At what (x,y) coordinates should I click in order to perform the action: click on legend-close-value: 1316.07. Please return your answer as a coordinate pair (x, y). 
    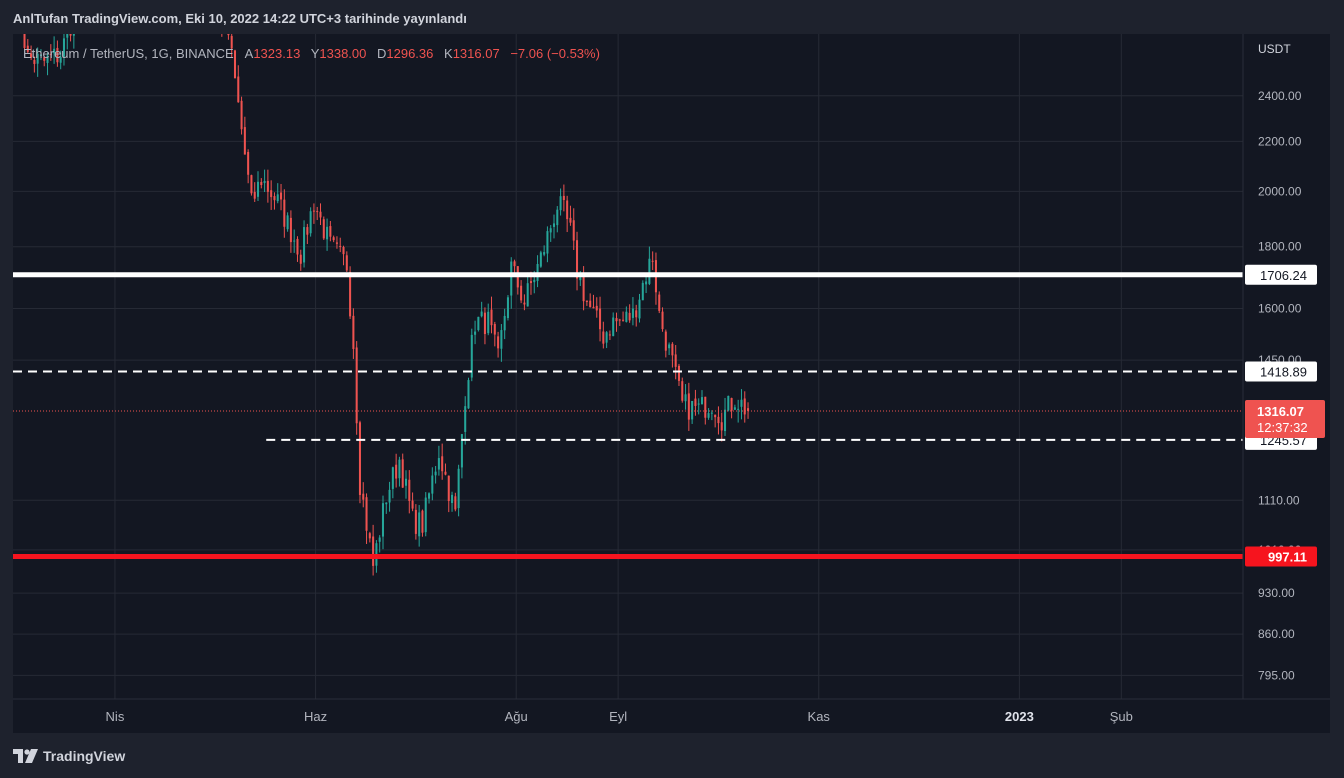
    Looking at the image, I should click on (476, 53).